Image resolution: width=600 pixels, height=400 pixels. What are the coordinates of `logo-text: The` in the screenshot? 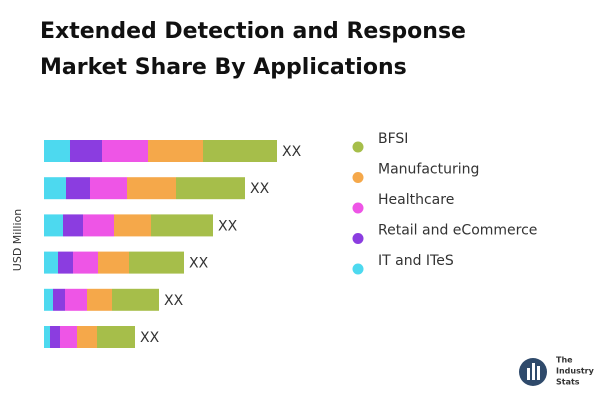 It's located at (564, 360).